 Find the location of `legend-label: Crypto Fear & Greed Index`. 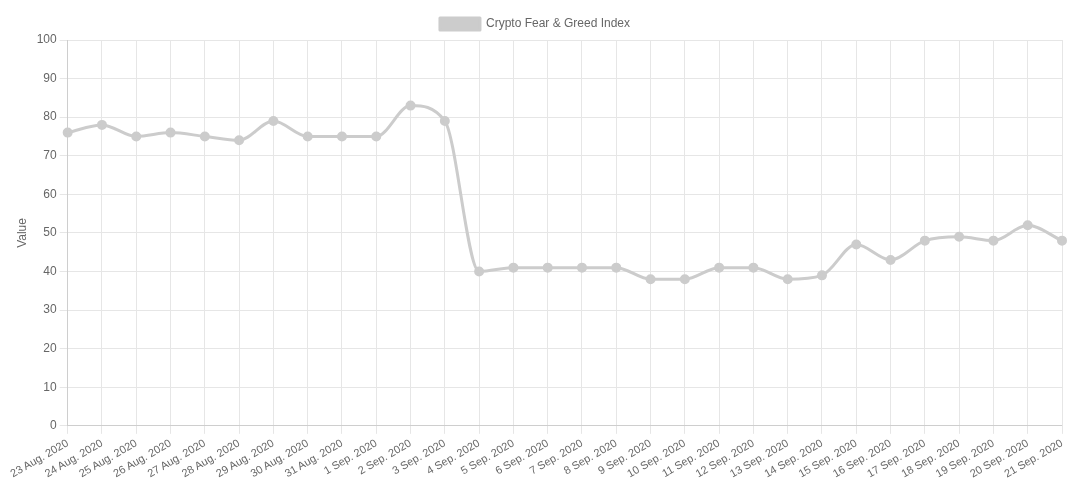

legend-label: Crypto Fear & Greed Index is located at coordinates (558, 23).